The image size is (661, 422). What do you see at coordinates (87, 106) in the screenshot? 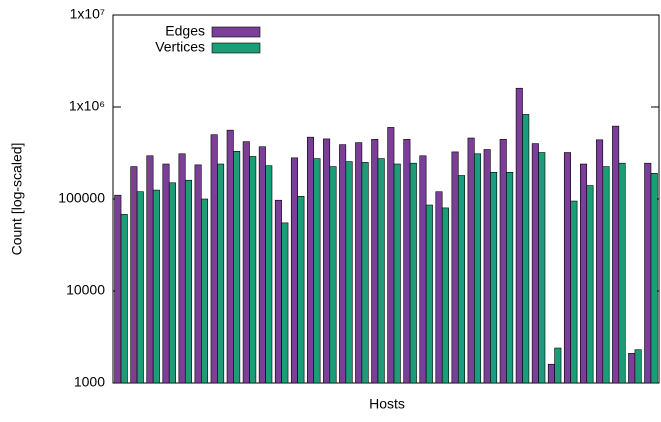
I see `y-tick-label: 1x10⁶` at bounding box center [87, 106].